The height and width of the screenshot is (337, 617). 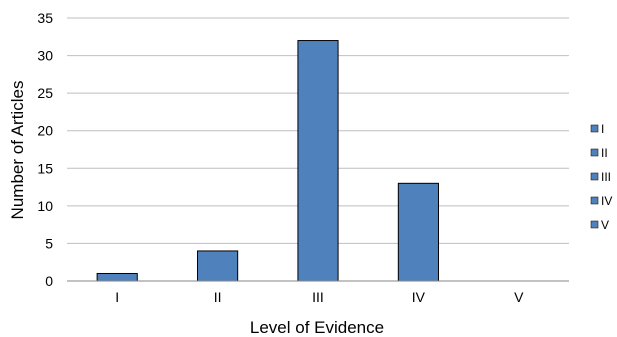 What do you see at coordinates (419, 297) in the screenshot?
I see `x-tick-label: IV` at bounding box center [419, 297].